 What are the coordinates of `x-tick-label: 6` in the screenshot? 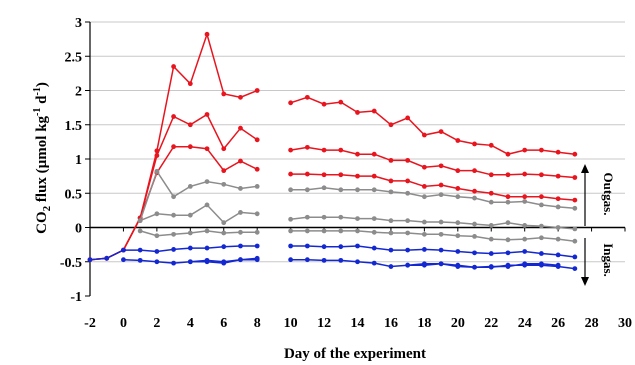 It's located at (223, 323).